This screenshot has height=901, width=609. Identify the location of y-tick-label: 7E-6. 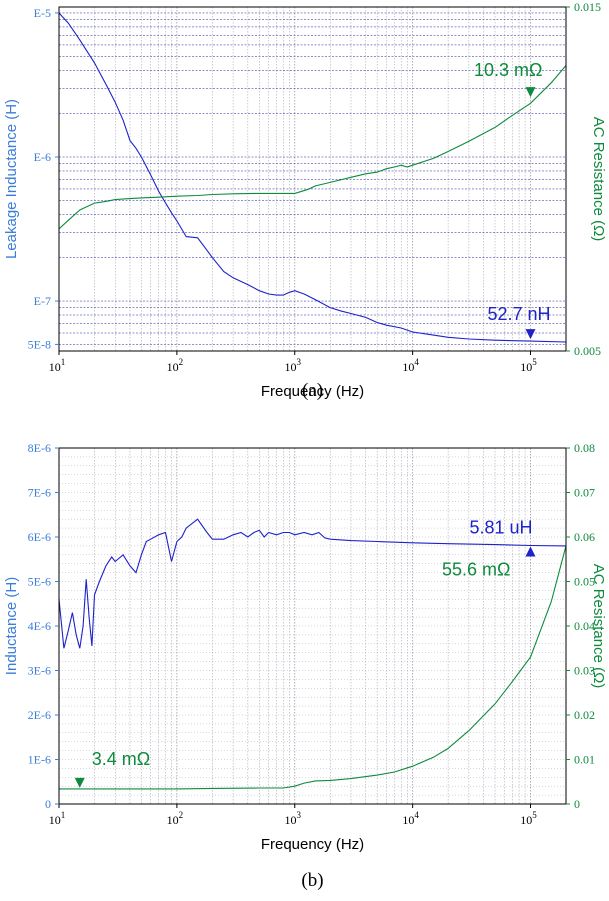
(39, 493).